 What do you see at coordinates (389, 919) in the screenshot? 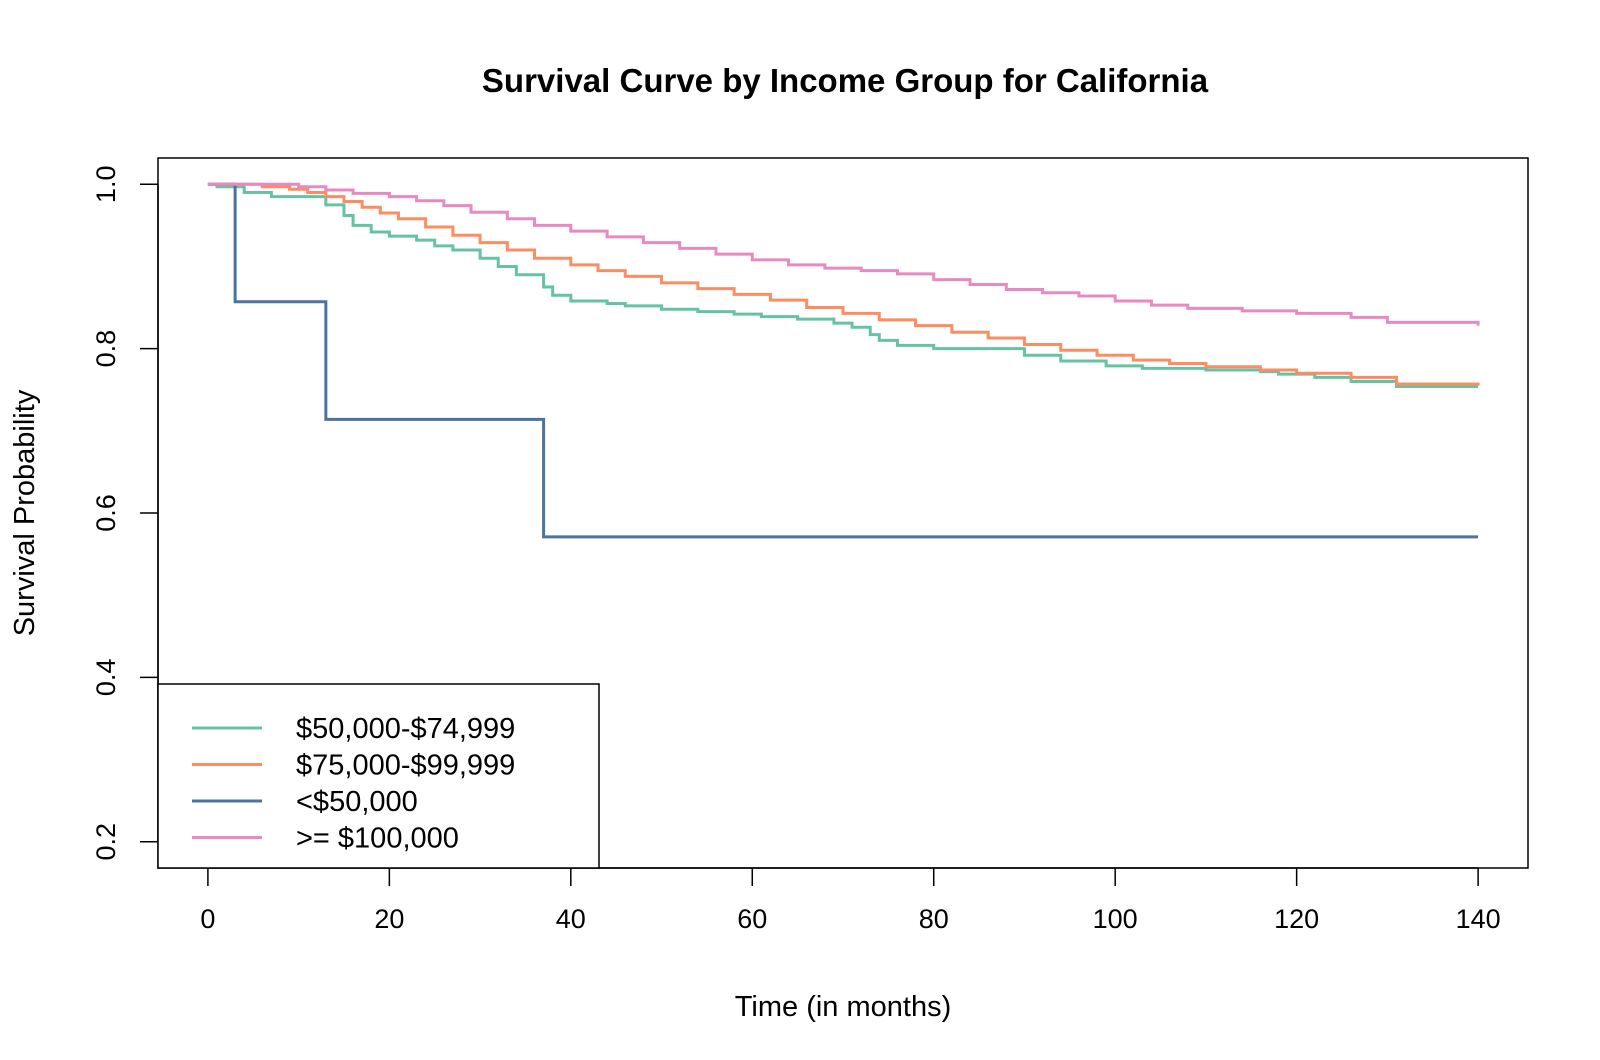
I see `x-tick-label: 20` at bounding box center [389, 919].